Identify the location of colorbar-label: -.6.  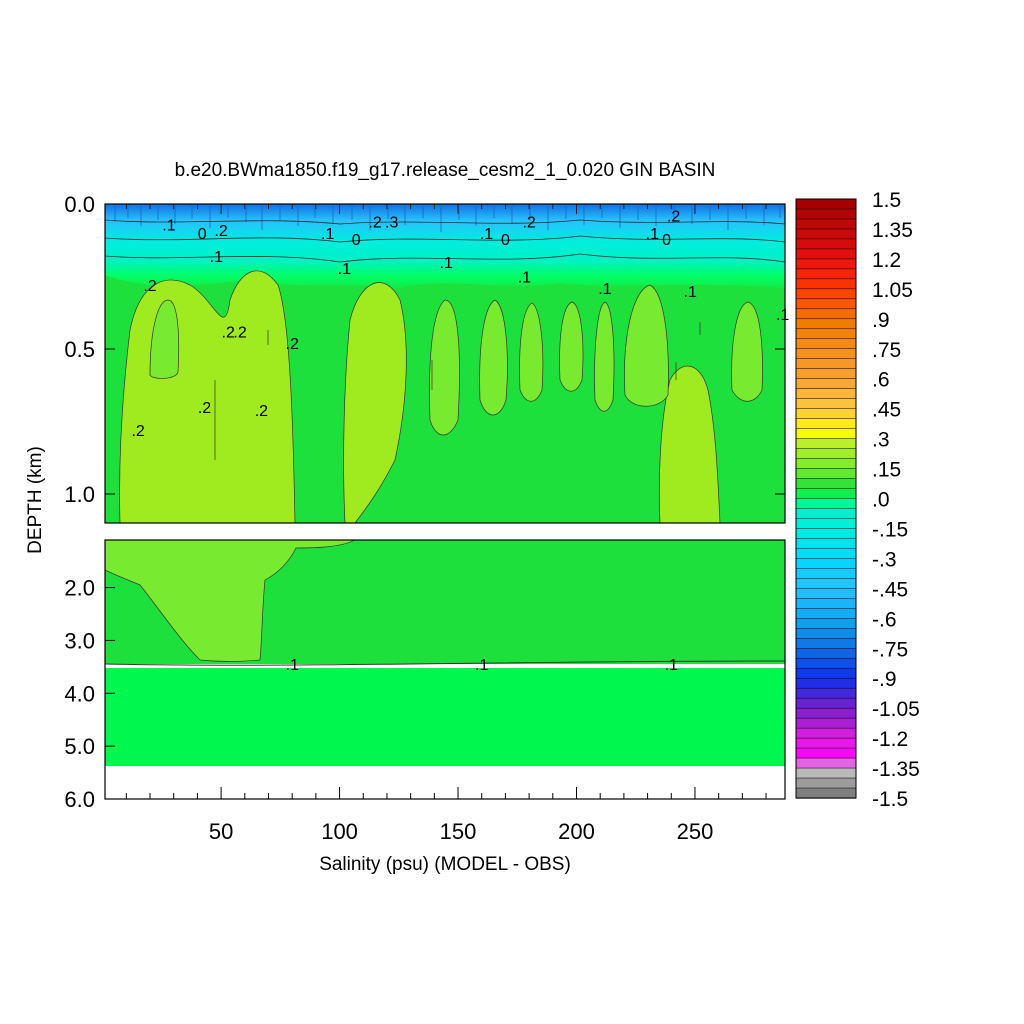
(884, 619).